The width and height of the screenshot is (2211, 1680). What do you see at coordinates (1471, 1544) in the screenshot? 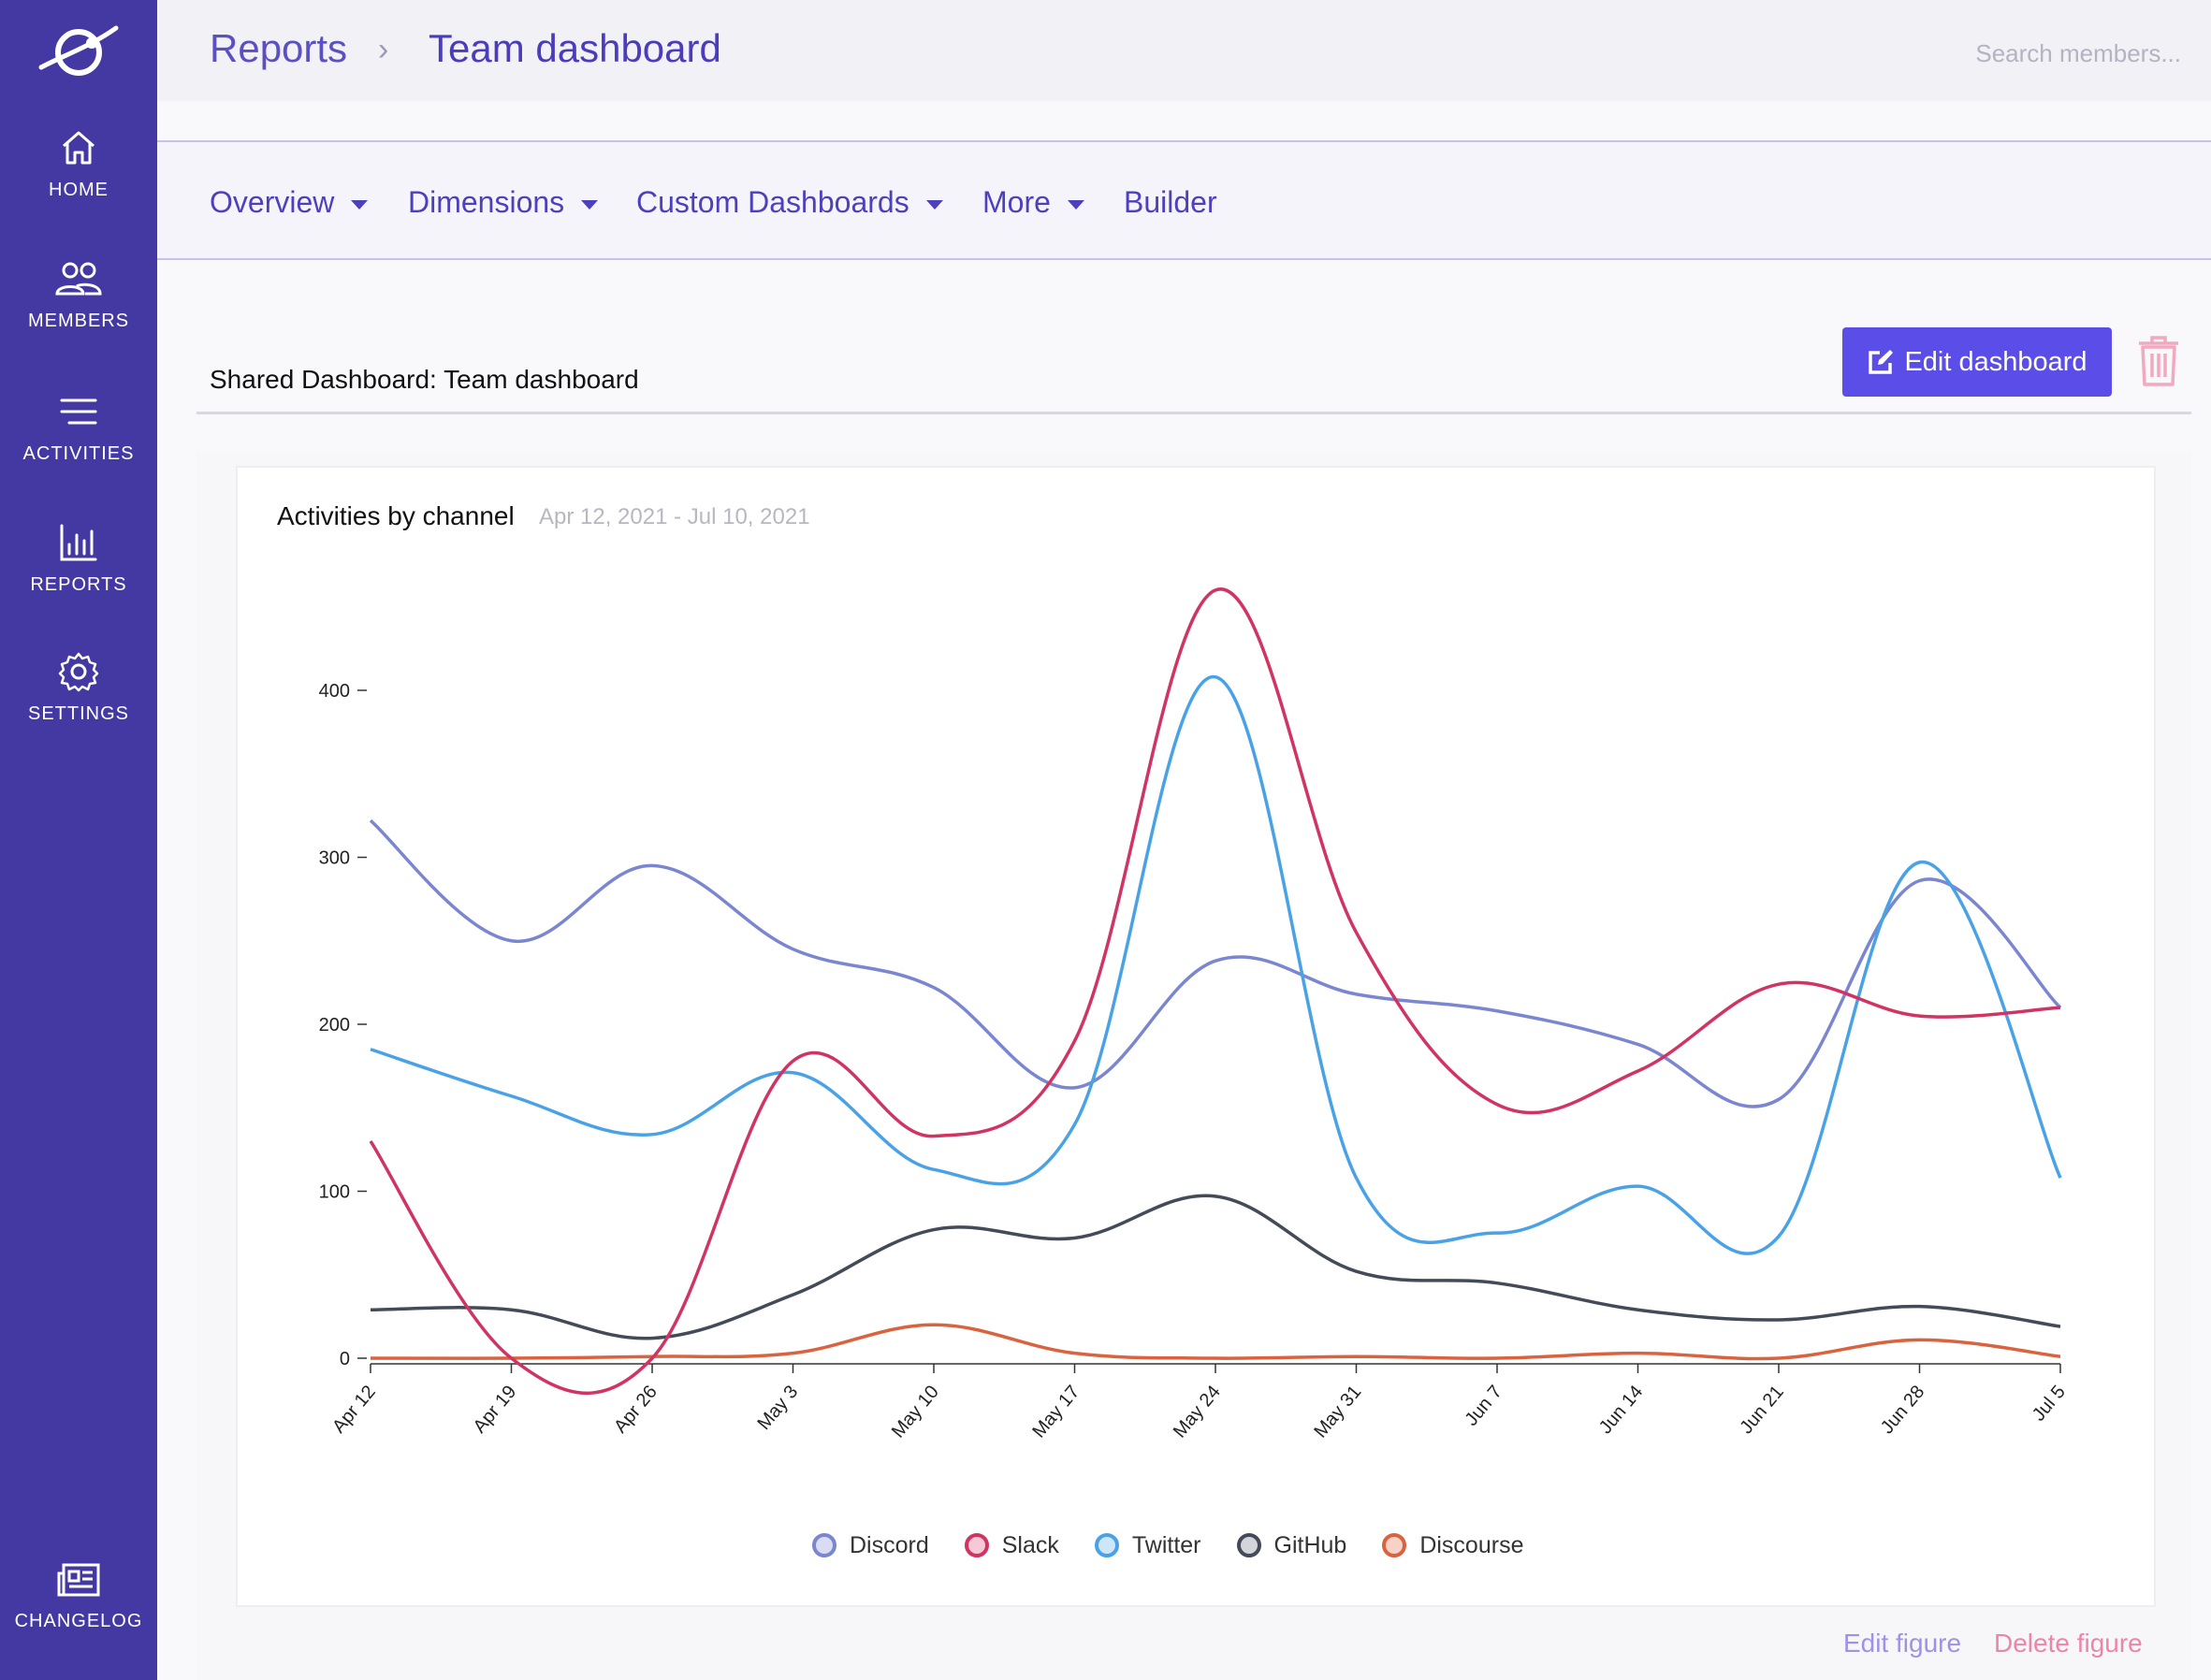
I see `legend-label: Discourse` at bounding box center [1471, 1544].